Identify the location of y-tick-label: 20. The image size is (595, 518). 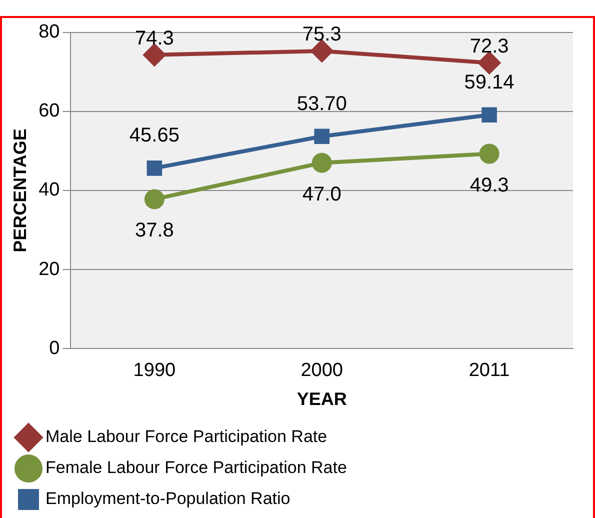
(49, 269).